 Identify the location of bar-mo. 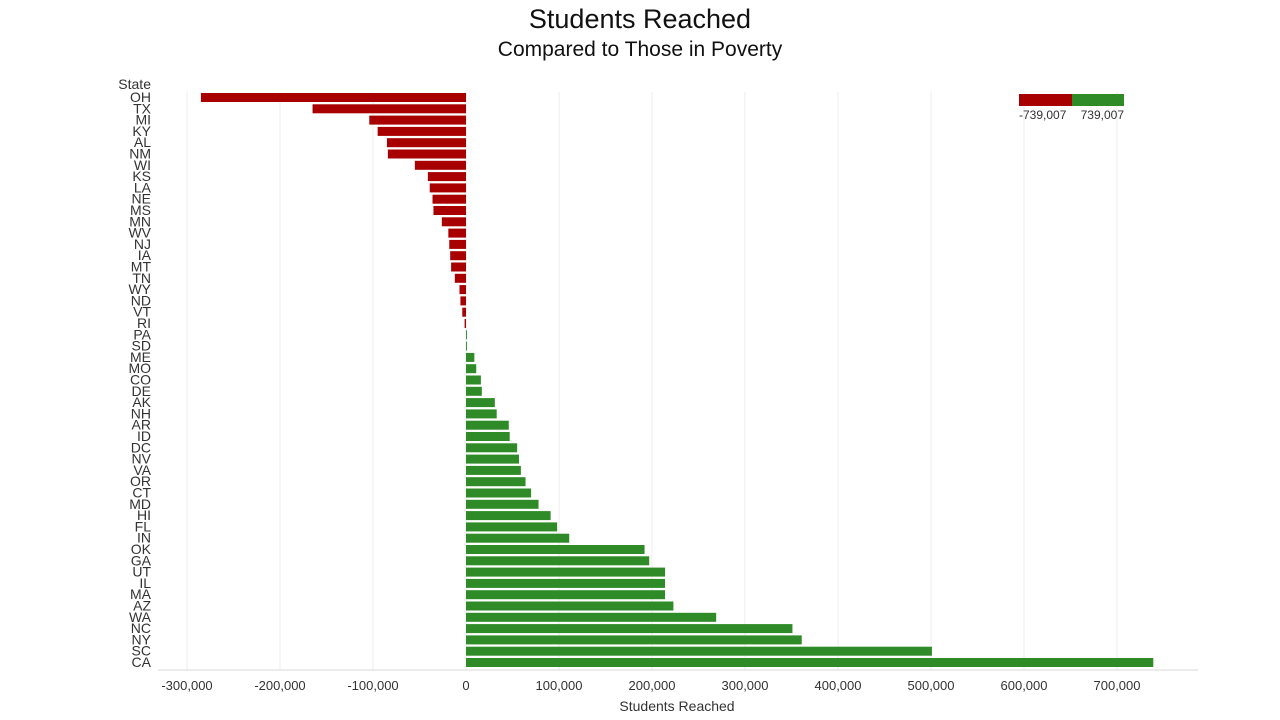
(471, 369).